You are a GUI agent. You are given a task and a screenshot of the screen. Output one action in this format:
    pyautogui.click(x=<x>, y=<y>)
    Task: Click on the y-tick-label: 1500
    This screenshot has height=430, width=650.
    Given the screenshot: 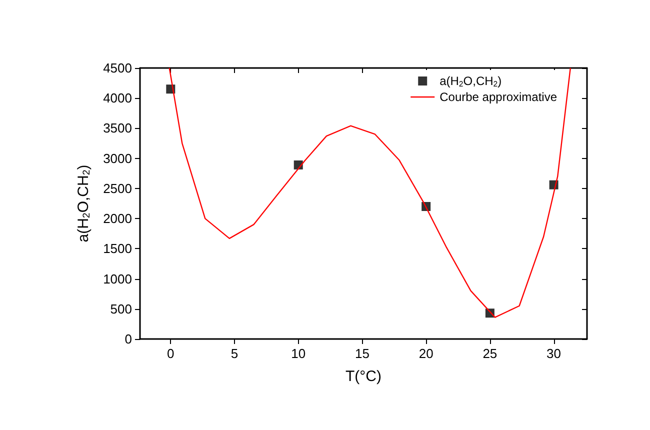 What is the action you would take?
    pyautogui.click(x=117, y=248)
    